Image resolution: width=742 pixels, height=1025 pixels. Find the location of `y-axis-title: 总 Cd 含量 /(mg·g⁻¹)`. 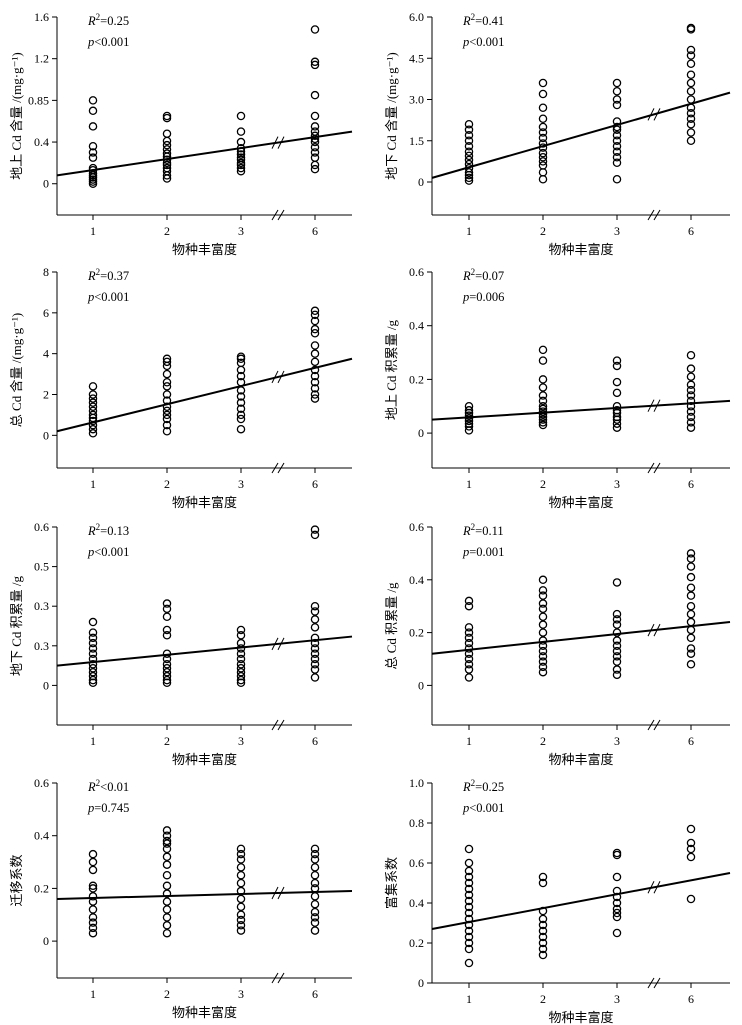

y-axis-title: 总 Cd 含量 /(mg·g⁻¹) is located at coordinates (16, 370).